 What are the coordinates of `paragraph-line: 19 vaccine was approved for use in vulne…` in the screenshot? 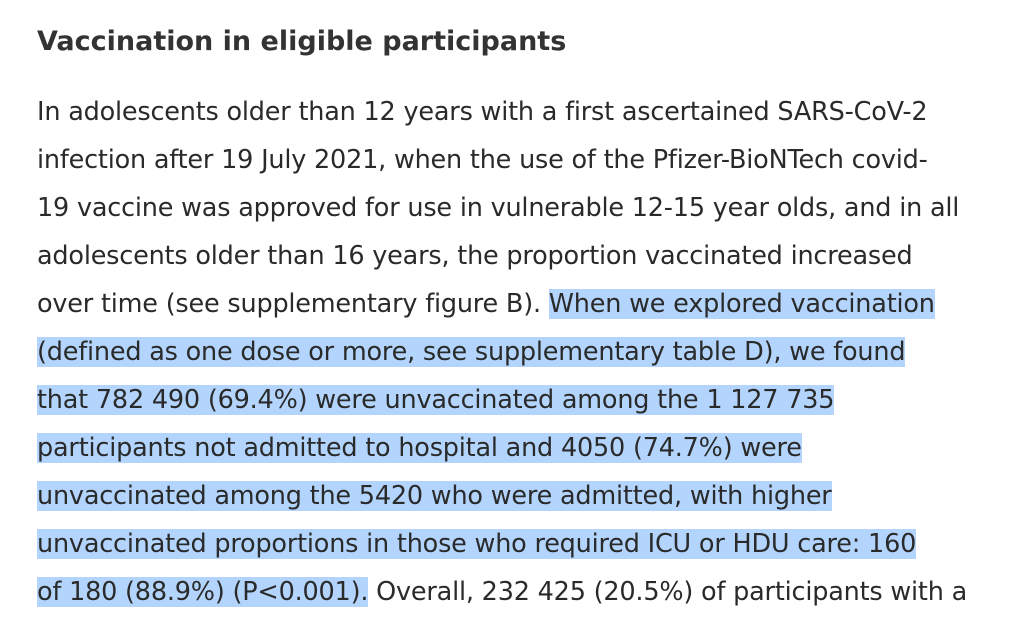 It's located at (498, 208).